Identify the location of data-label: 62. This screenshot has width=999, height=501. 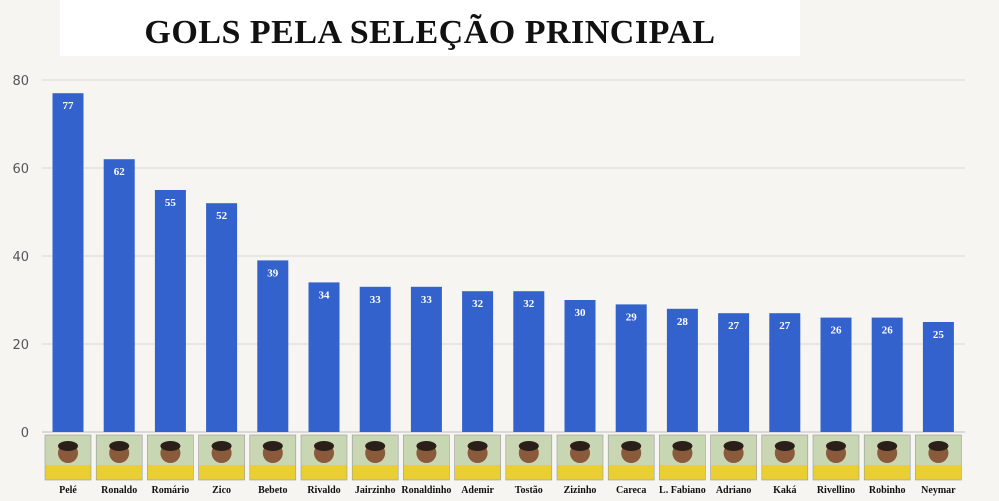
(120, 172).